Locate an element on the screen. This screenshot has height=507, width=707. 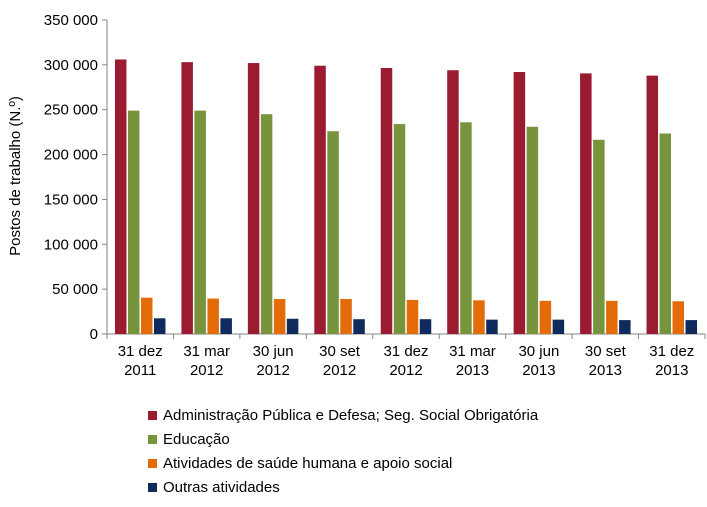
legend-item: Outras atividades is located at coordinates (343, 487).